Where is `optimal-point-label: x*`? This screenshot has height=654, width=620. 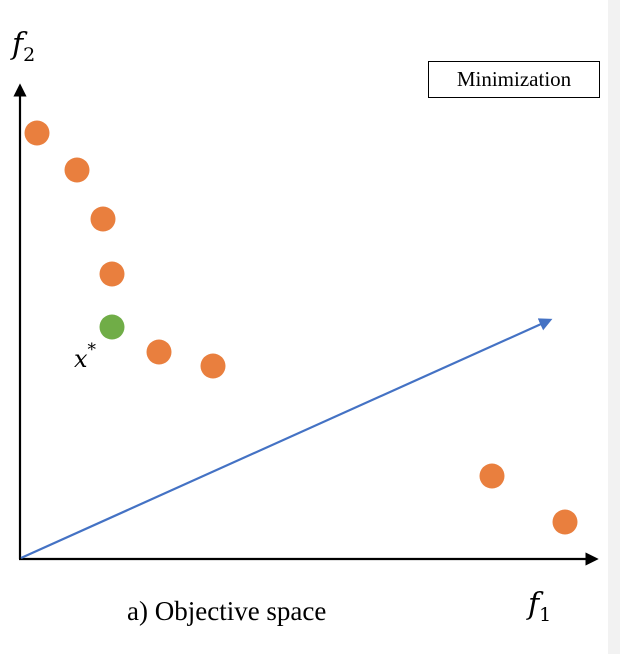
optimal-point-label: x* is located at coordinates (85, 356).